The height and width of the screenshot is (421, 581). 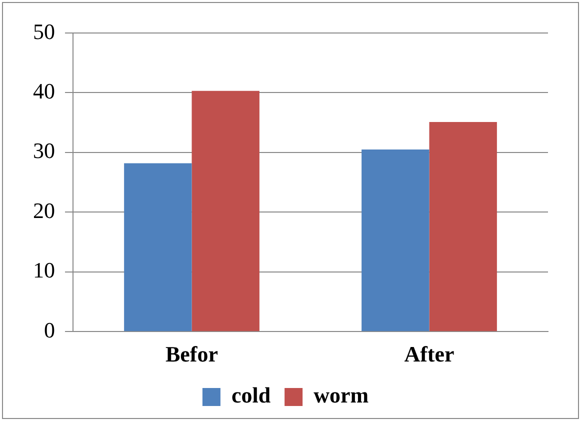 What do you see at coordinates (341, 395) in the screenshot?
I see `legend-label: worm` at bounding box center [341, 395].